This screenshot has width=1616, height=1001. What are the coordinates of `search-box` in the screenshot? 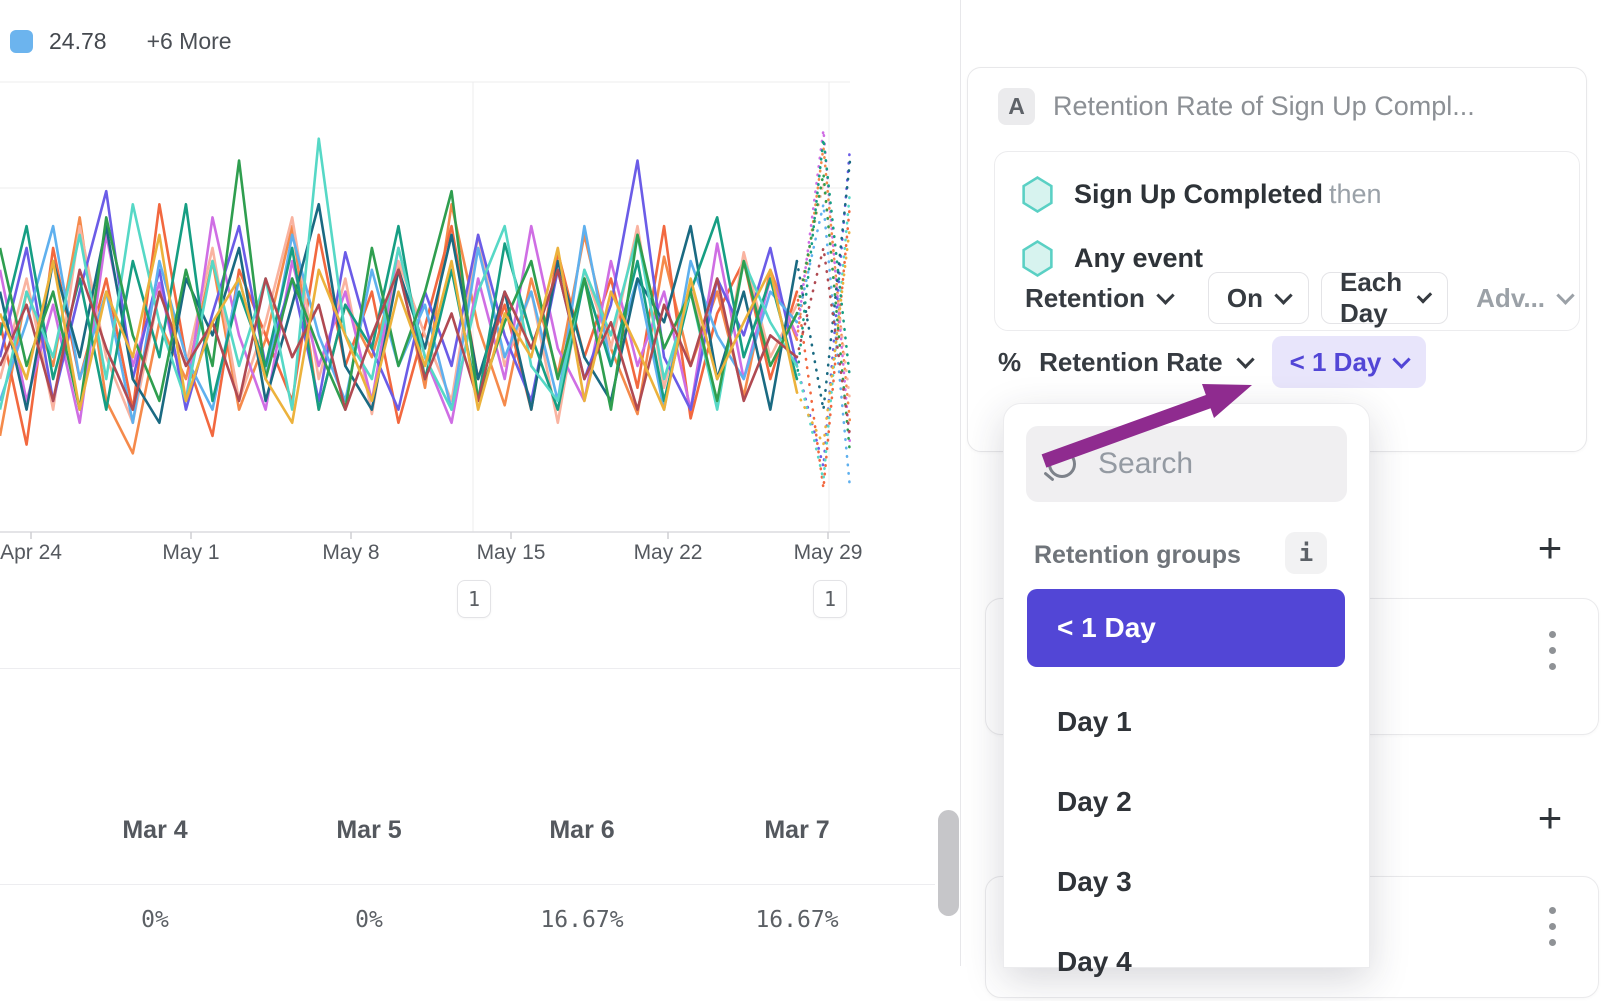 It's located at (1186, 464).